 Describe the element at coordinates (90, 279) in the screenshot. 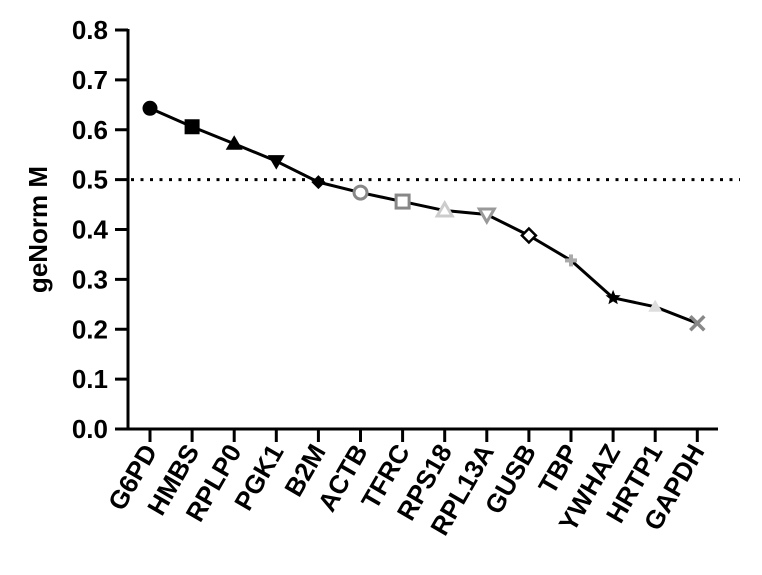

I see `y-tick-label: 0.3` at that location.